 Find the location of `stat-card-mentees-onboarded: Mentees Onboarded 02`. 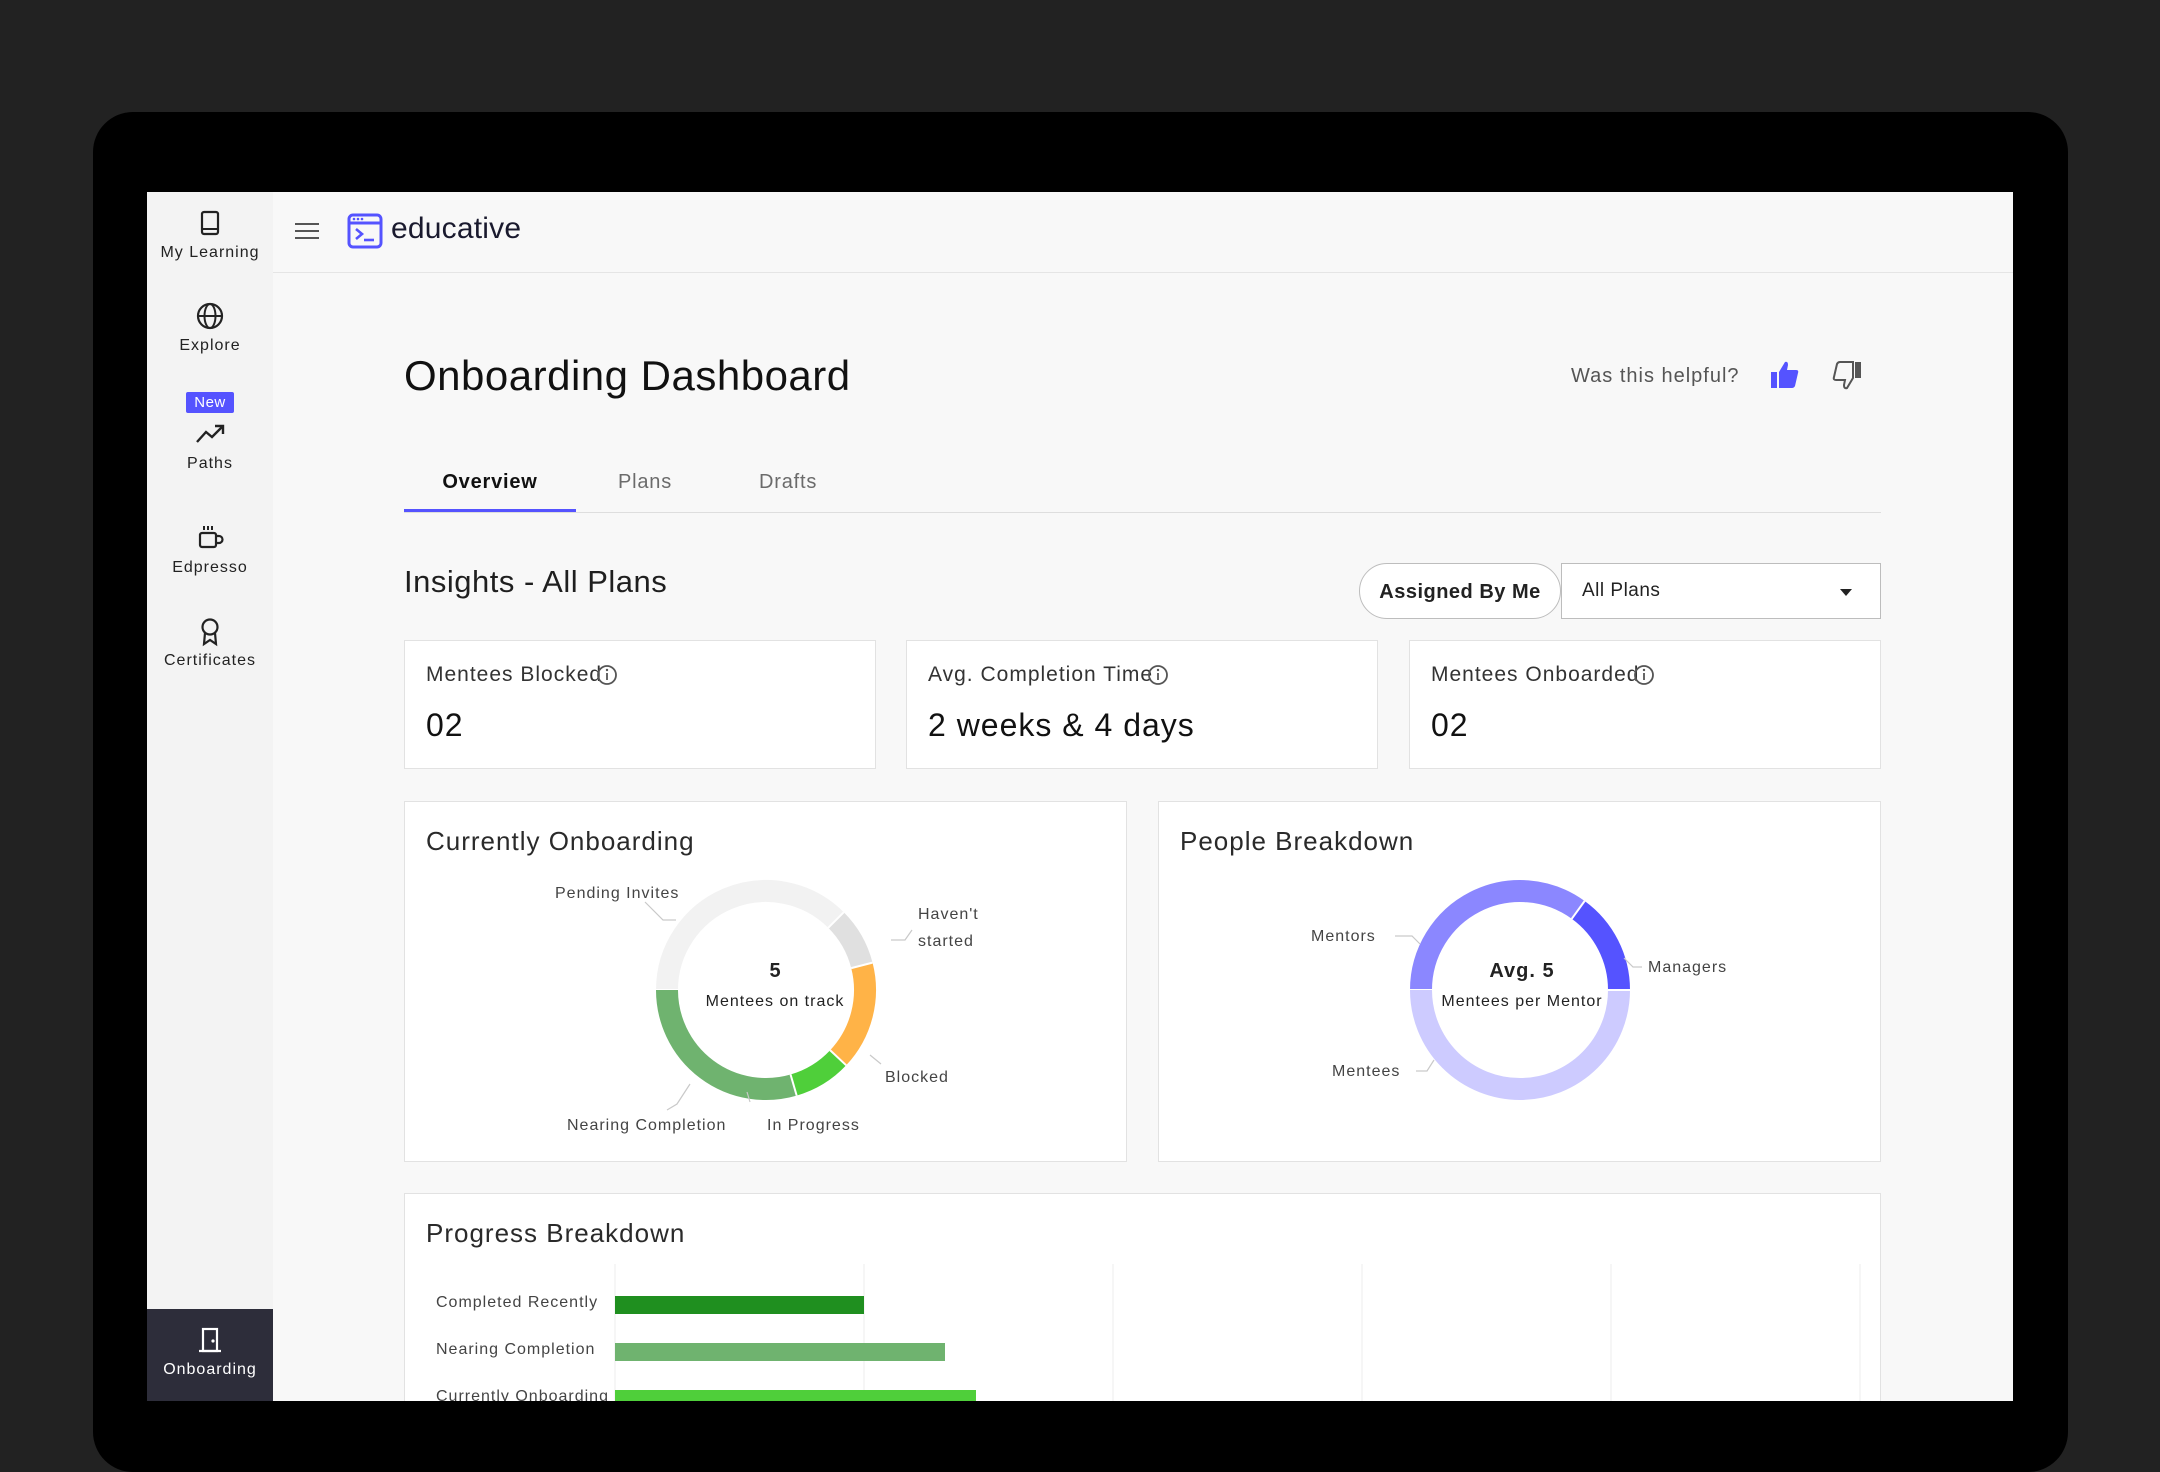

stat-card-mentees-onboarded: Mentees Onboarded 02 is located at coordinates (1645, 704).